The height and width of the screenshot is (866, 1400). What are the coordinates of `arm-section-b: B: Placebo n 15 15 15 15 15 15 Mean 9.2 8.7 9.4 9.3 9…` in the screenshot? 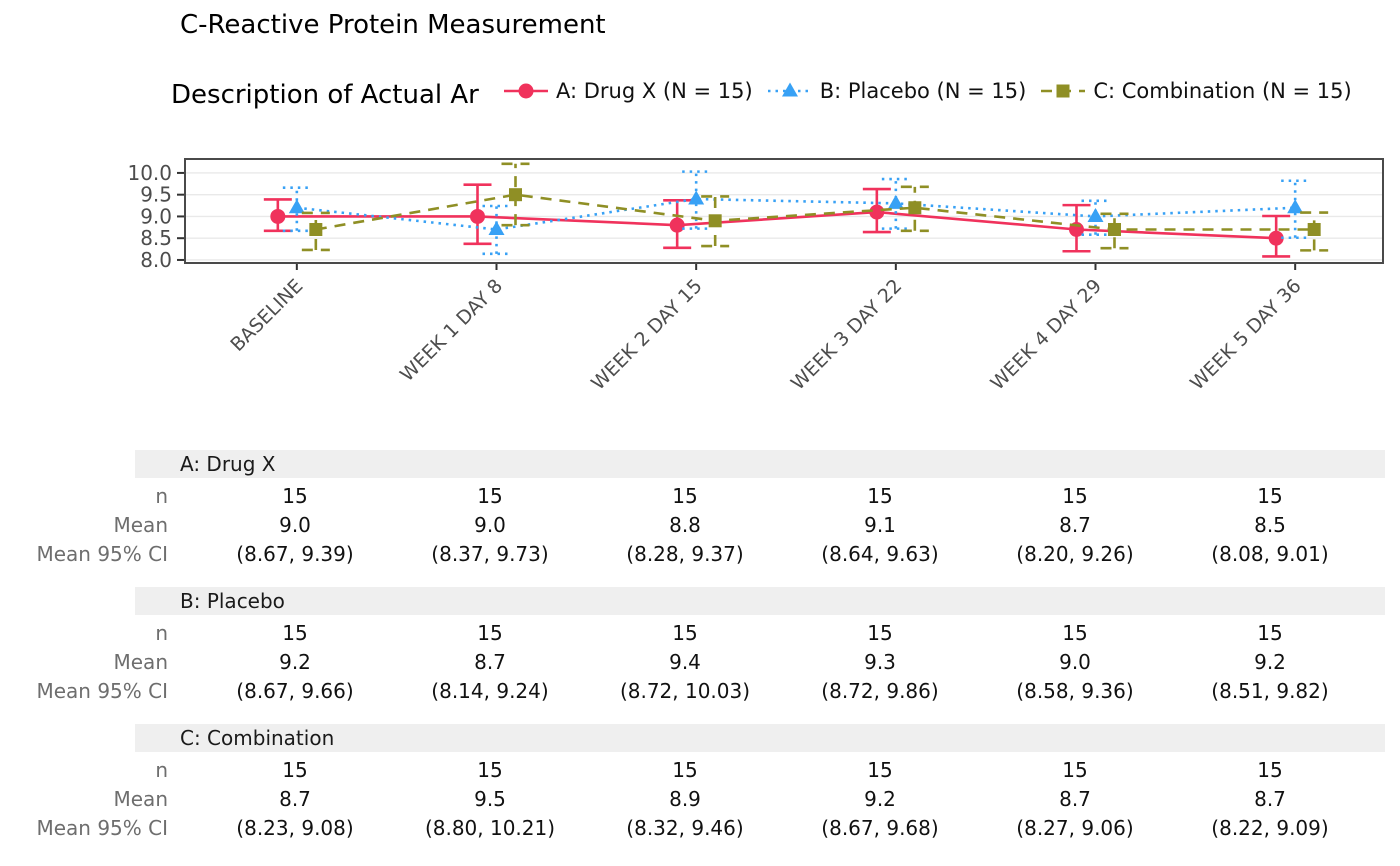 It's located at (700, 646).